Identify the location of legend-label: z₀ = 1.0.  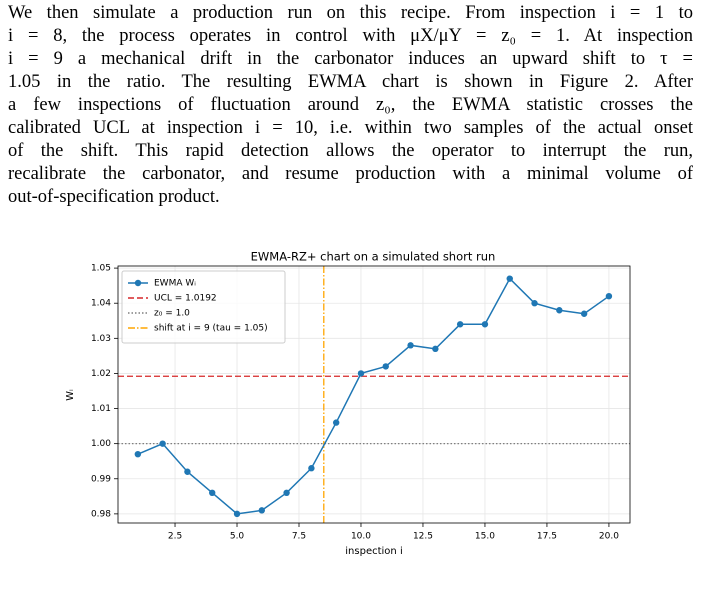
(172, 314).